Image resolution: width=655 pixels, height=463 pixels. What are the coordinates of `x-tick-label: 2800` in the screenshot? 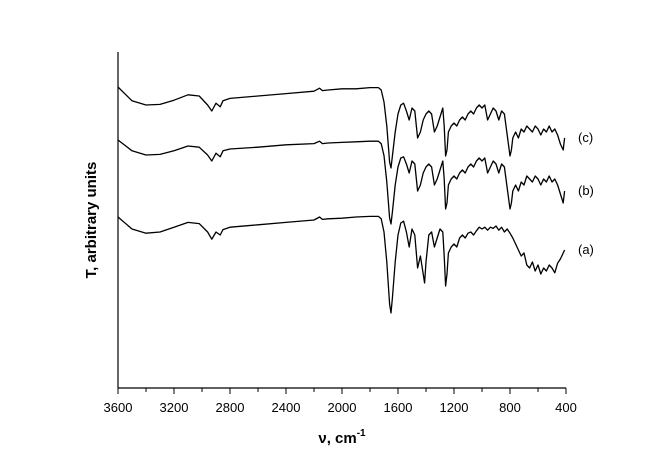 It's located at (230, 407).